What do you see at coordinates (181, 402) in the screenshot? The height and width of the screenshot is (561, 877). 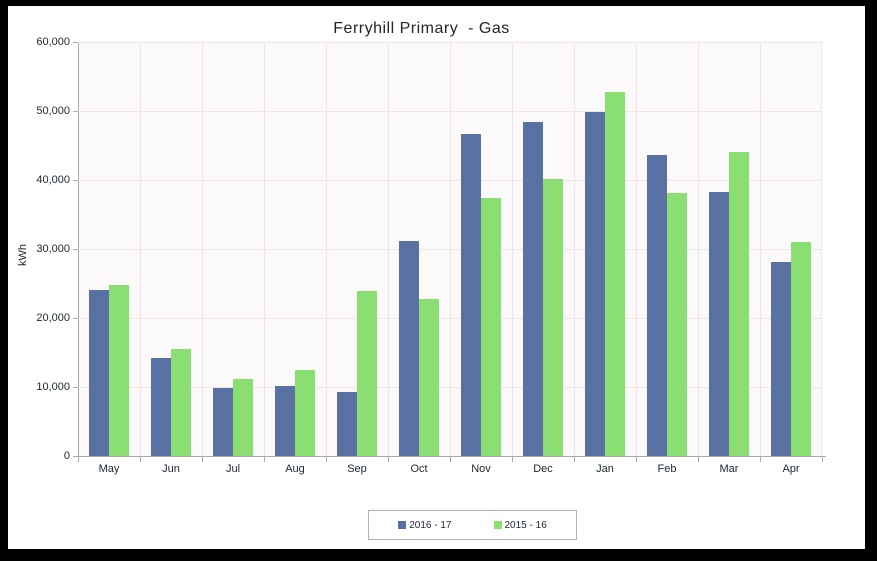 I see `bar-2015-16-Jun` at bounding box center [181, 402].